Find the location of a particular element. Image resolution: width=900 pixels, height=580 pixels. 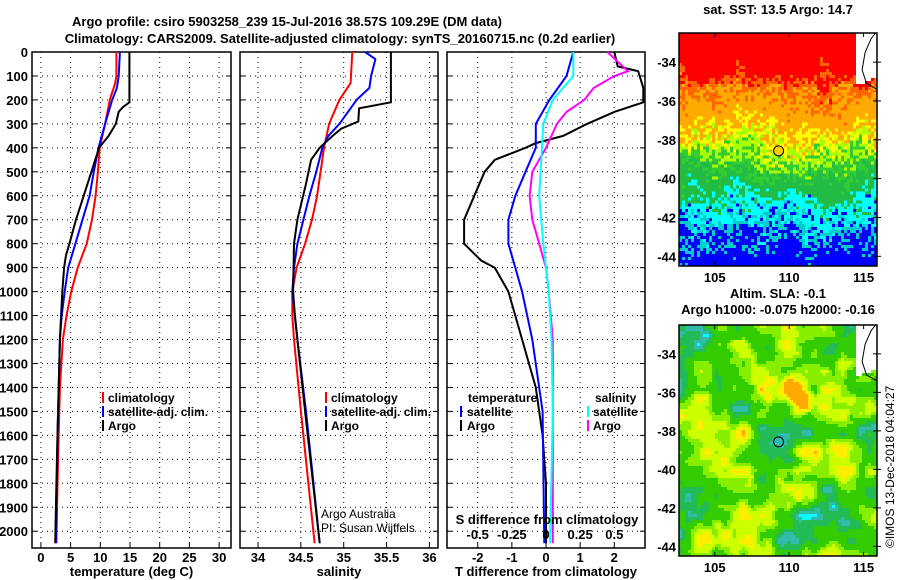

x-axis-label: T difference from climatology is located at coordinates (546, 571).